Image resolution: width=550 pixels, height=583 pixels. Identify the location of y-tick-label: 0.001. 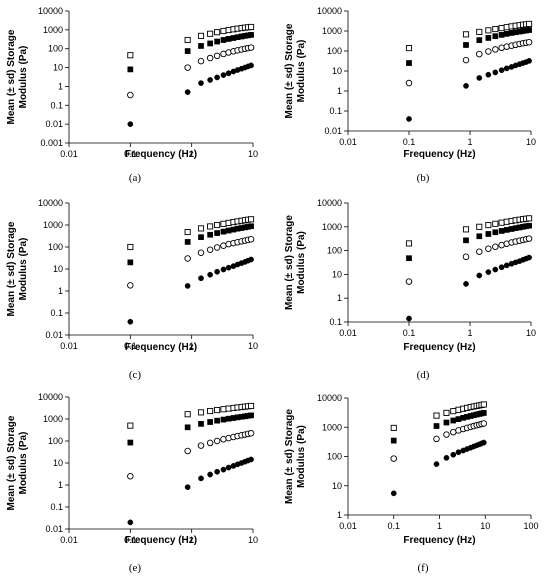
(51, 143).